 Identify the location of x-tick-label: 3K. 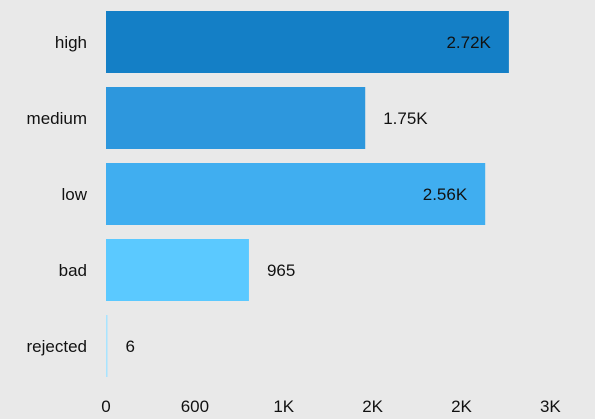
(550, 406).